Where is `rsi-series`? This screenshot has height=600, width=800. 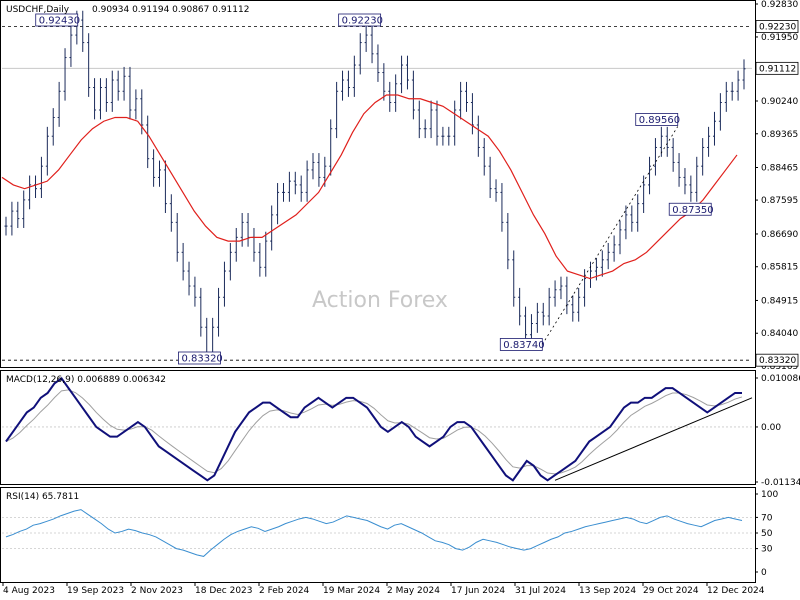
rsi-series is located at coordinates (377, 533).